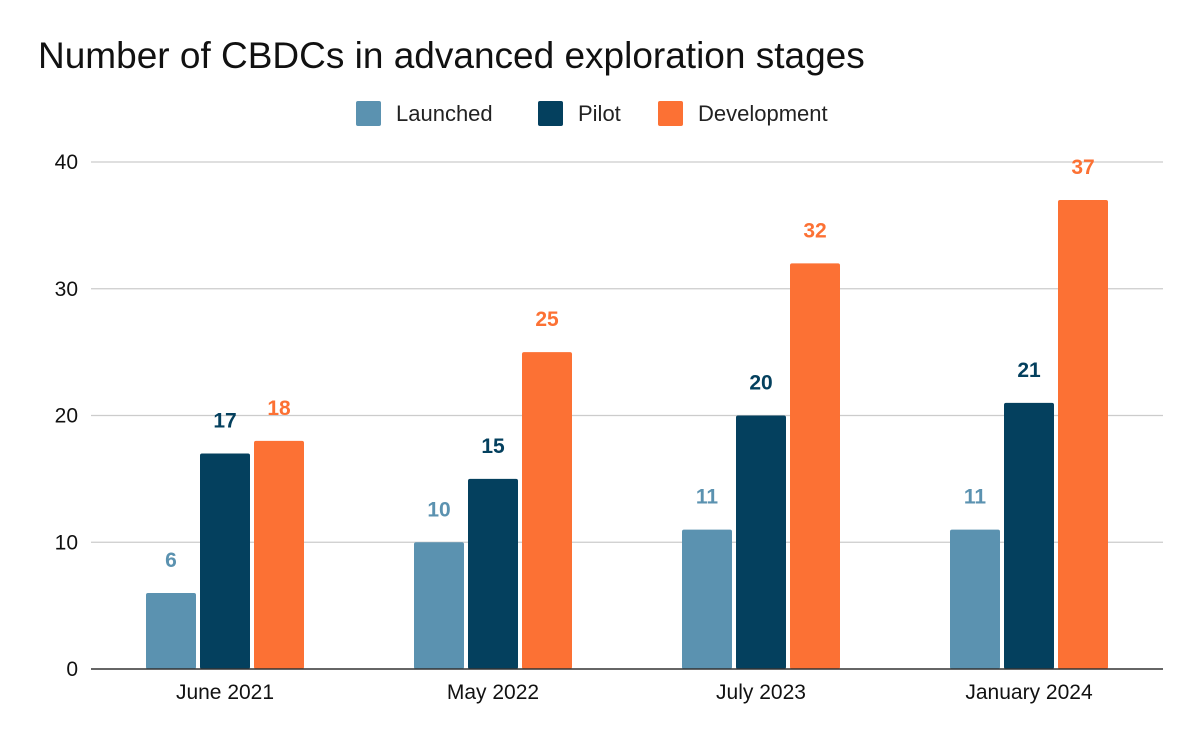 This screenshot has height=742, width=1200. I want to click on data-label-development-0: 18, so click(279, 408).